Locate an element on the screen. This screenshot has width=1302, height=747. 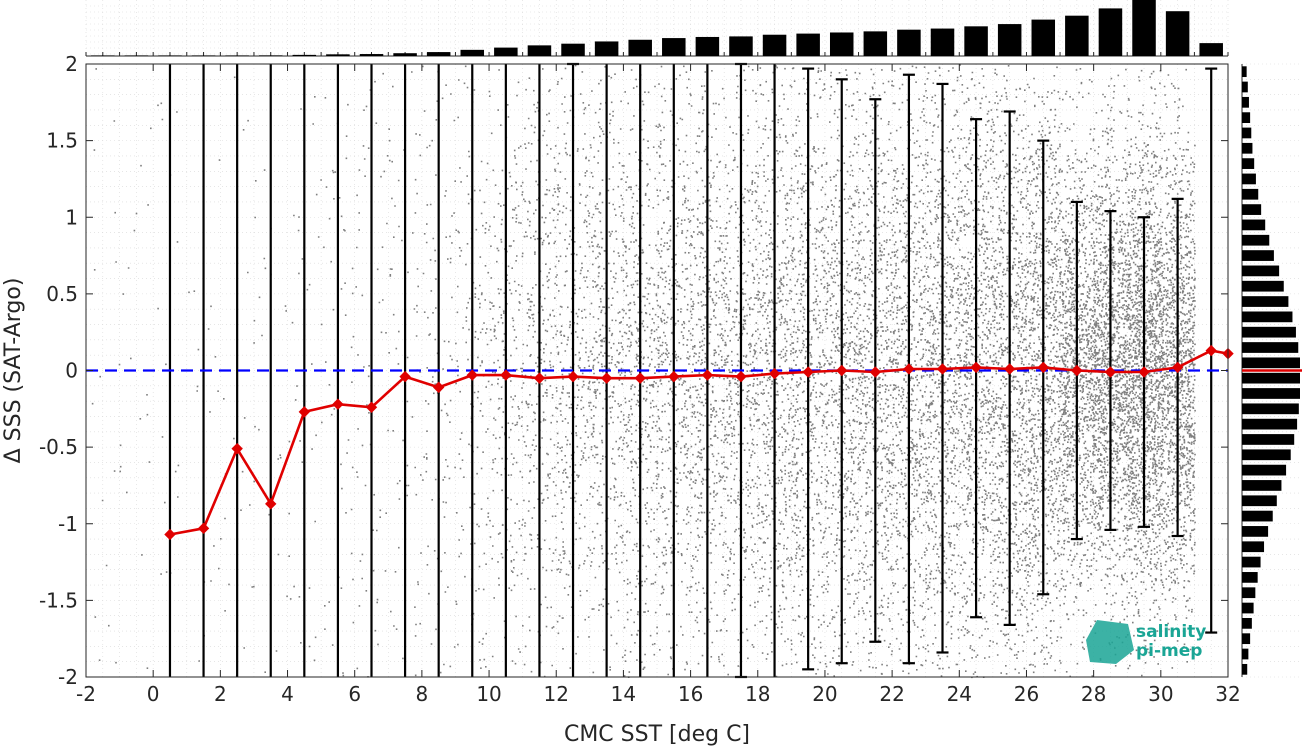
logo-emblem-icon is located at coordinates (1110, 642).